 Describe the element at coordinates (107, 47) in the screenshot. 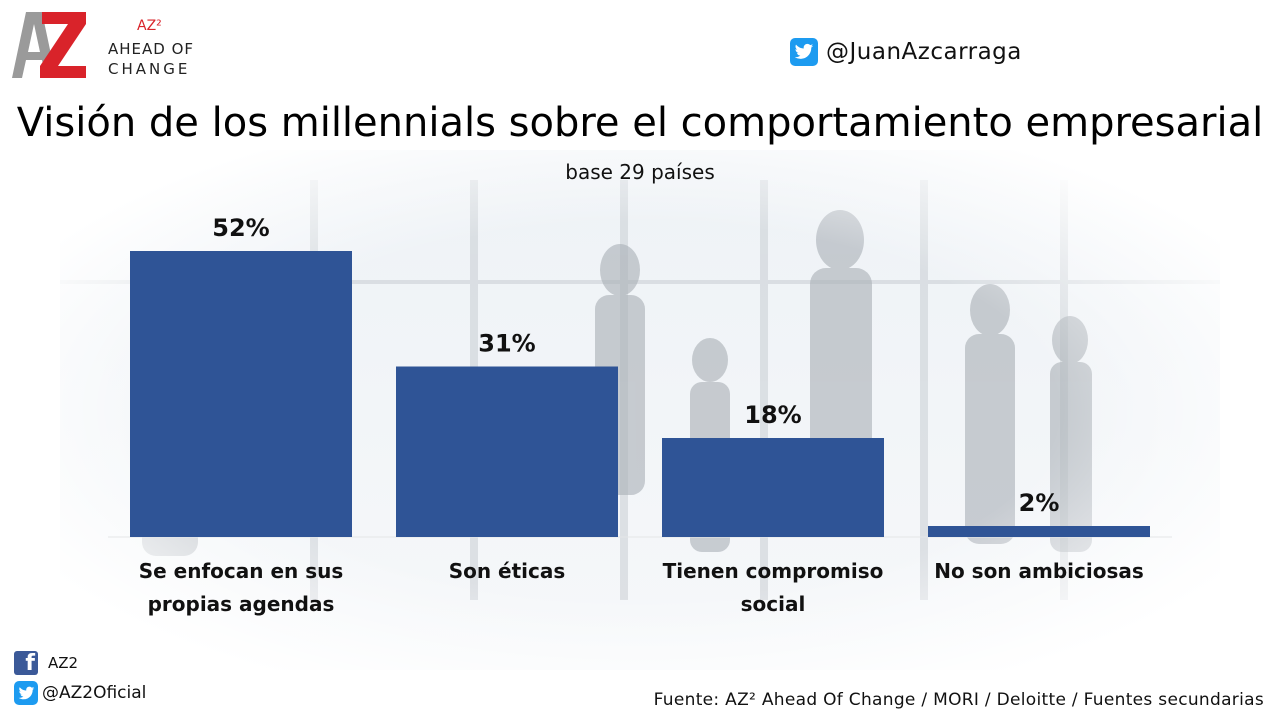

I see `az2-logo: AZ² AHEAD OF CHANGE` at that location.